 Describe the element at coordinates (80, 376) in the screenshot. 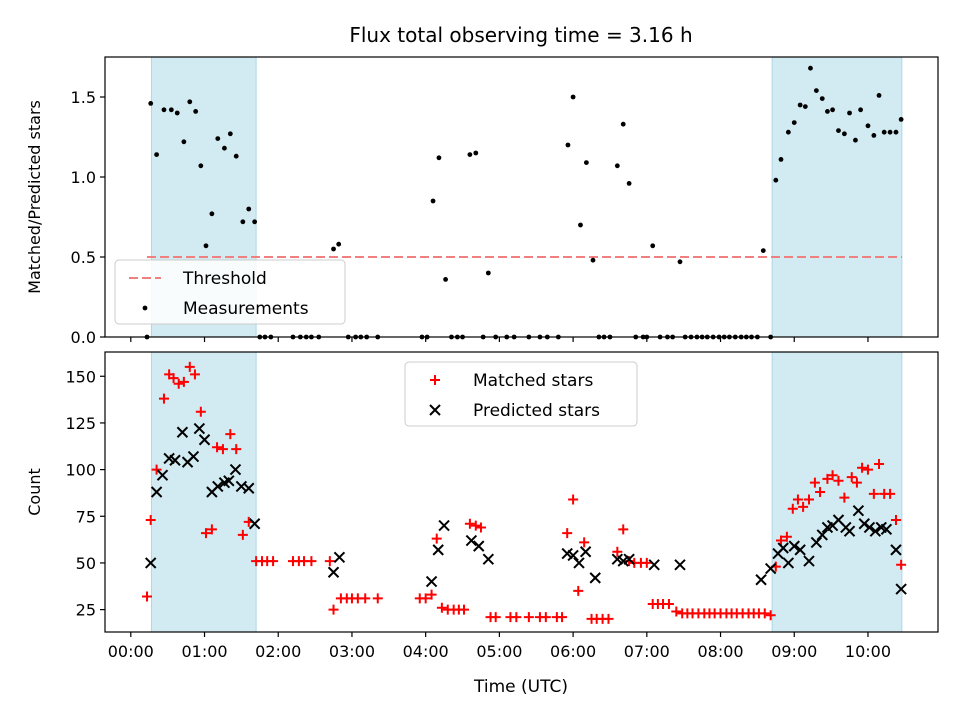

I see `y-tick-label: 150` at that location.